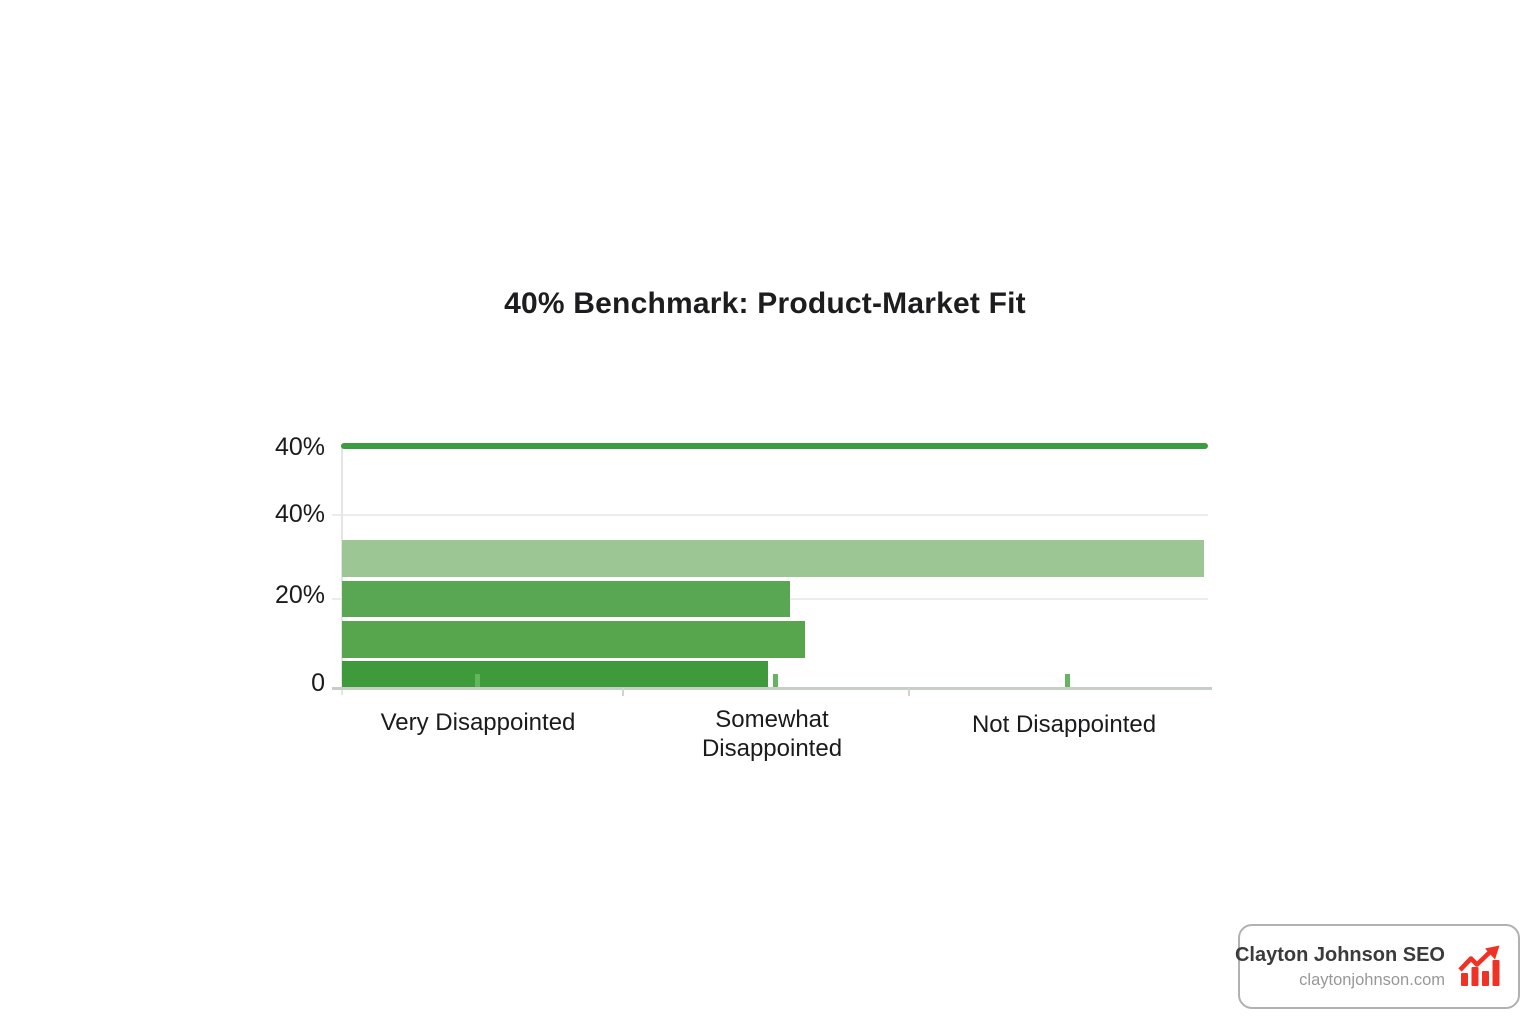 This screenshot has width=1536, height=1024. I want to click on attribution-badge: Clayton Johnson SEO claytonjohnson.com, so click(1377, 966).